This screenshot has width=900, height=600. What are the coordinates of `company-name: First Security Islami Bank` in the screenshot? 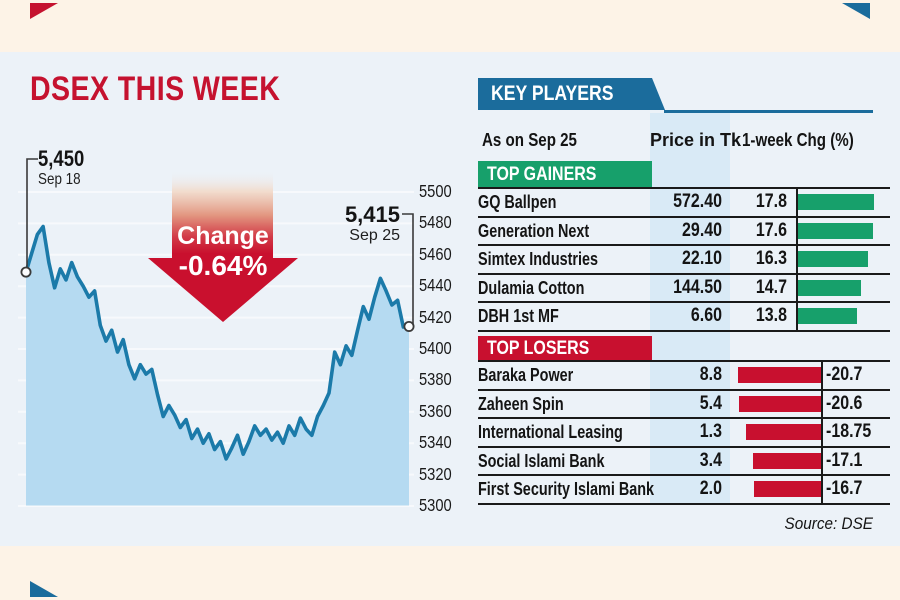 It's located at (566, 489).